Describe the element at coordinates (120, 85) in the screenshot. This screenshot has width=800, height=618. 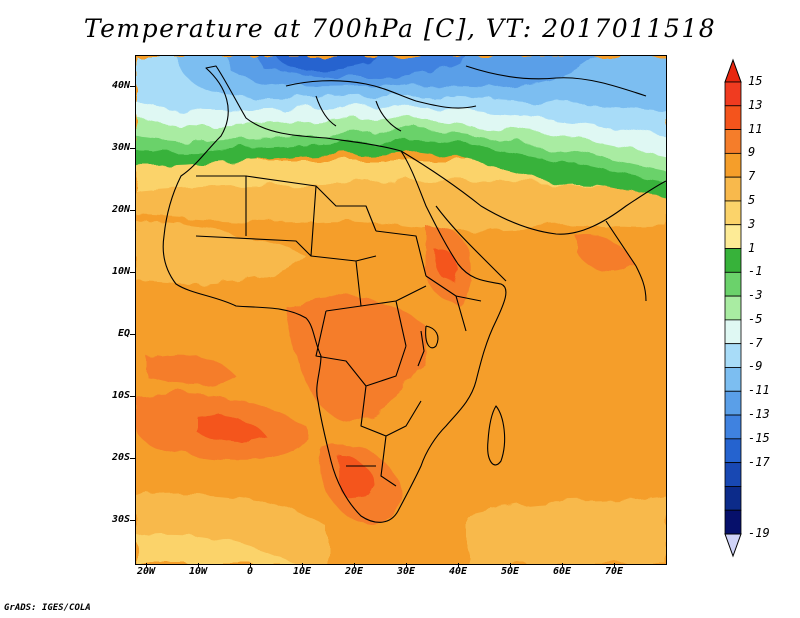
I see `lat-label-40n: 40N` at that location.